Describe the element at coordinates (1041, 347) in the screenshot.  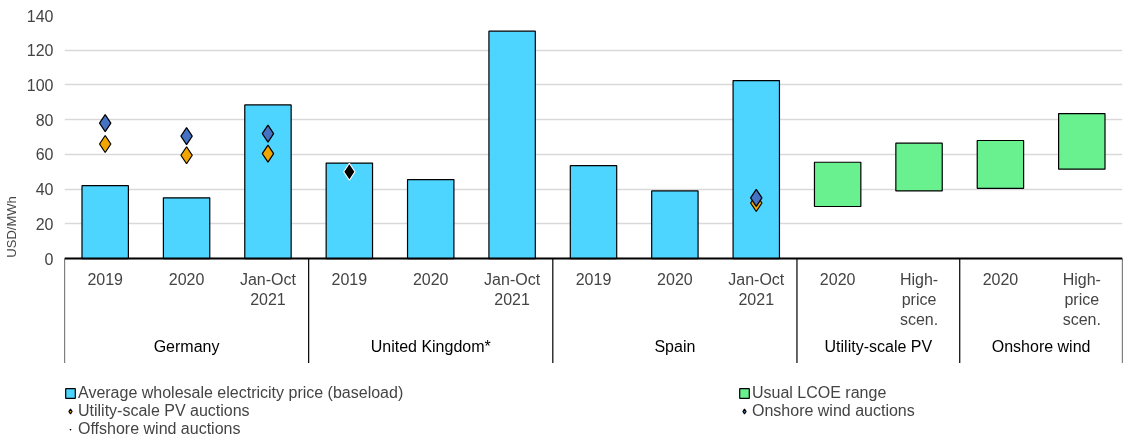
I see `text: Onshore wind` at that location.